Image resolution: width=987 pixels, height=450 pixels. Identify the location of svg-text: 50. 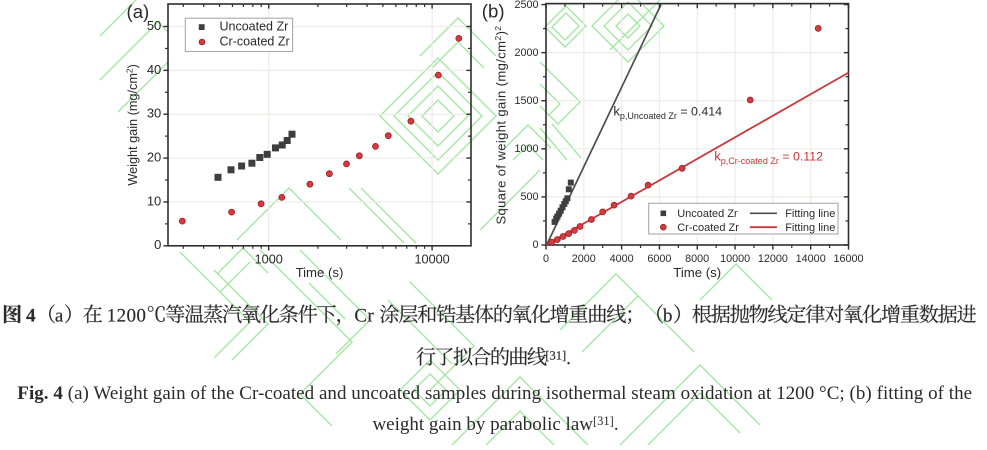
(154, 25).